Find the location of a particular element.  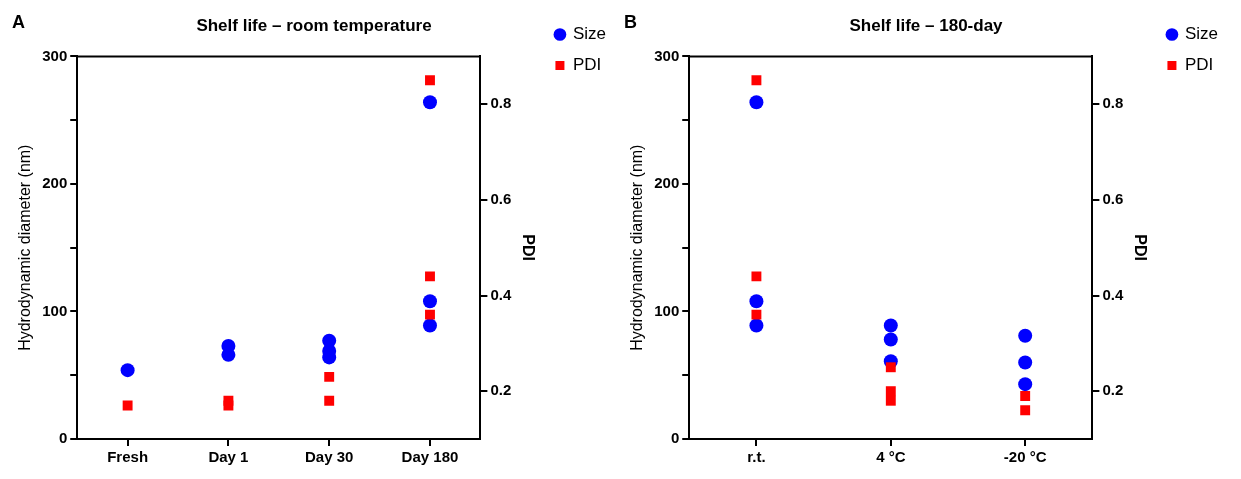

x-tick-label: Day 30 is located at coordinates (329, 457).